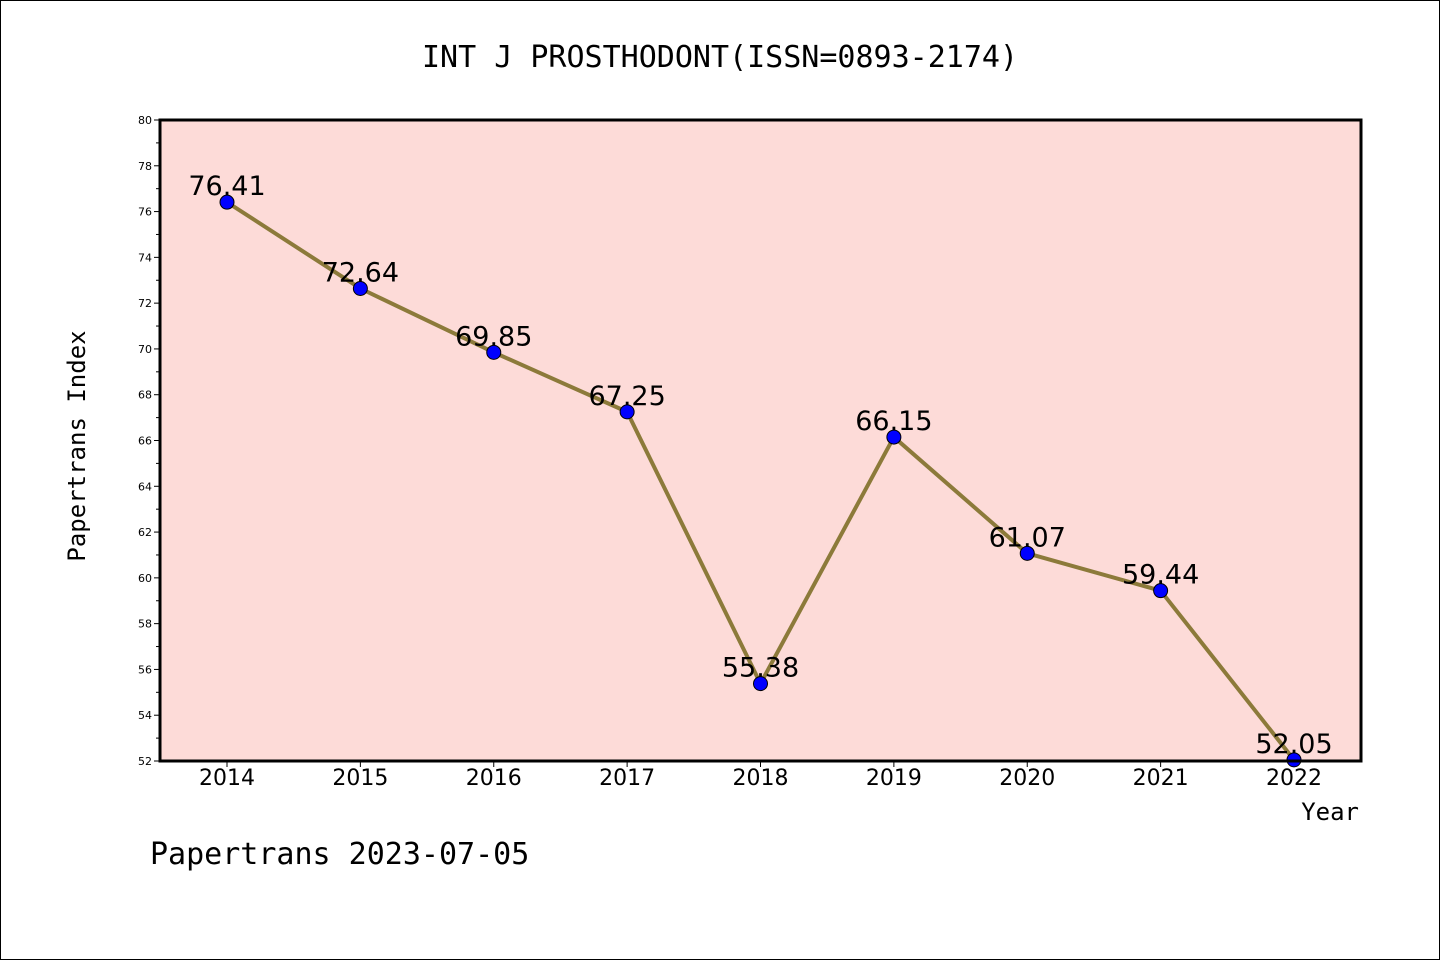 Image resolution: width=1440 pixels, height=960 pixels. I want to click on y-tick-label: 60, so click(145, 578).